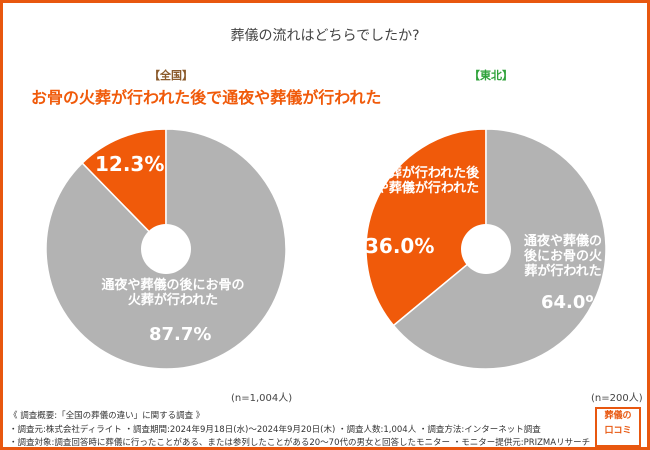 Image resolution: width=650 pixels, height=450 pixels. Describe the element at coordinates (107, 416) in the screenshot. I see `footer-survey-title: 《 調査概要:「全国の葬儀の違い」に関する調査 》` at that location.